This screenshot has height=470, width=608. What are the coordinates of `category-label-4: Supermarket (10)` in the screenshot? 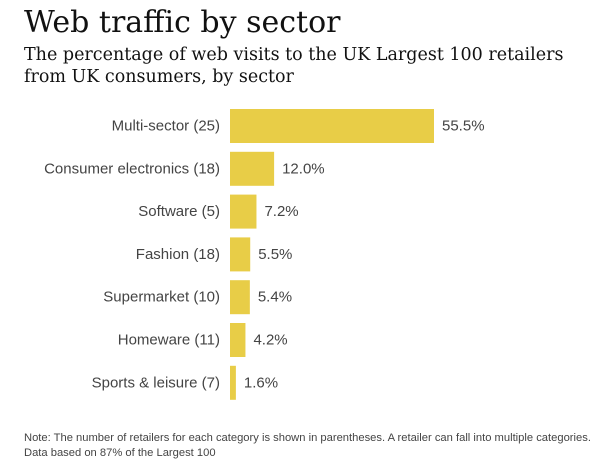 It's located at (161, 297).